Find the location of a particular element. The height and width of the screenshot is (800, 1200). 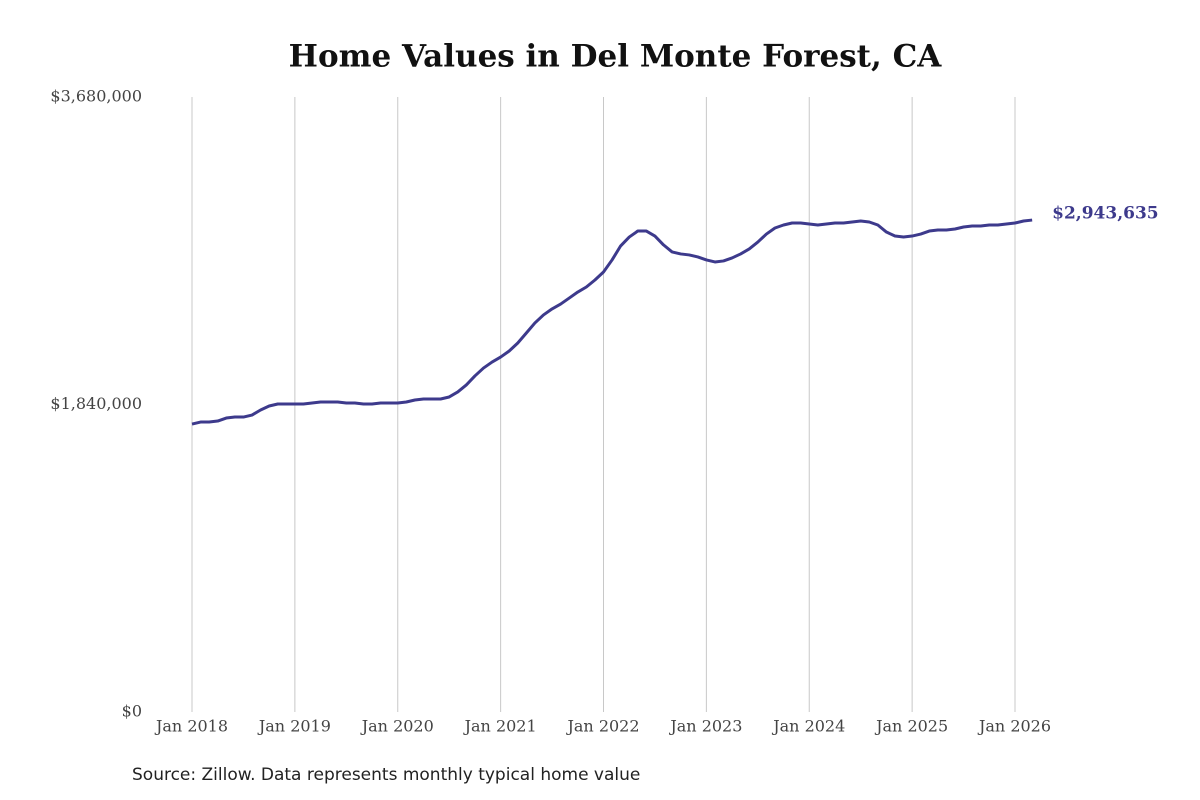

end-value-label: $2,943,635 is located at coordinates (1105, 214).